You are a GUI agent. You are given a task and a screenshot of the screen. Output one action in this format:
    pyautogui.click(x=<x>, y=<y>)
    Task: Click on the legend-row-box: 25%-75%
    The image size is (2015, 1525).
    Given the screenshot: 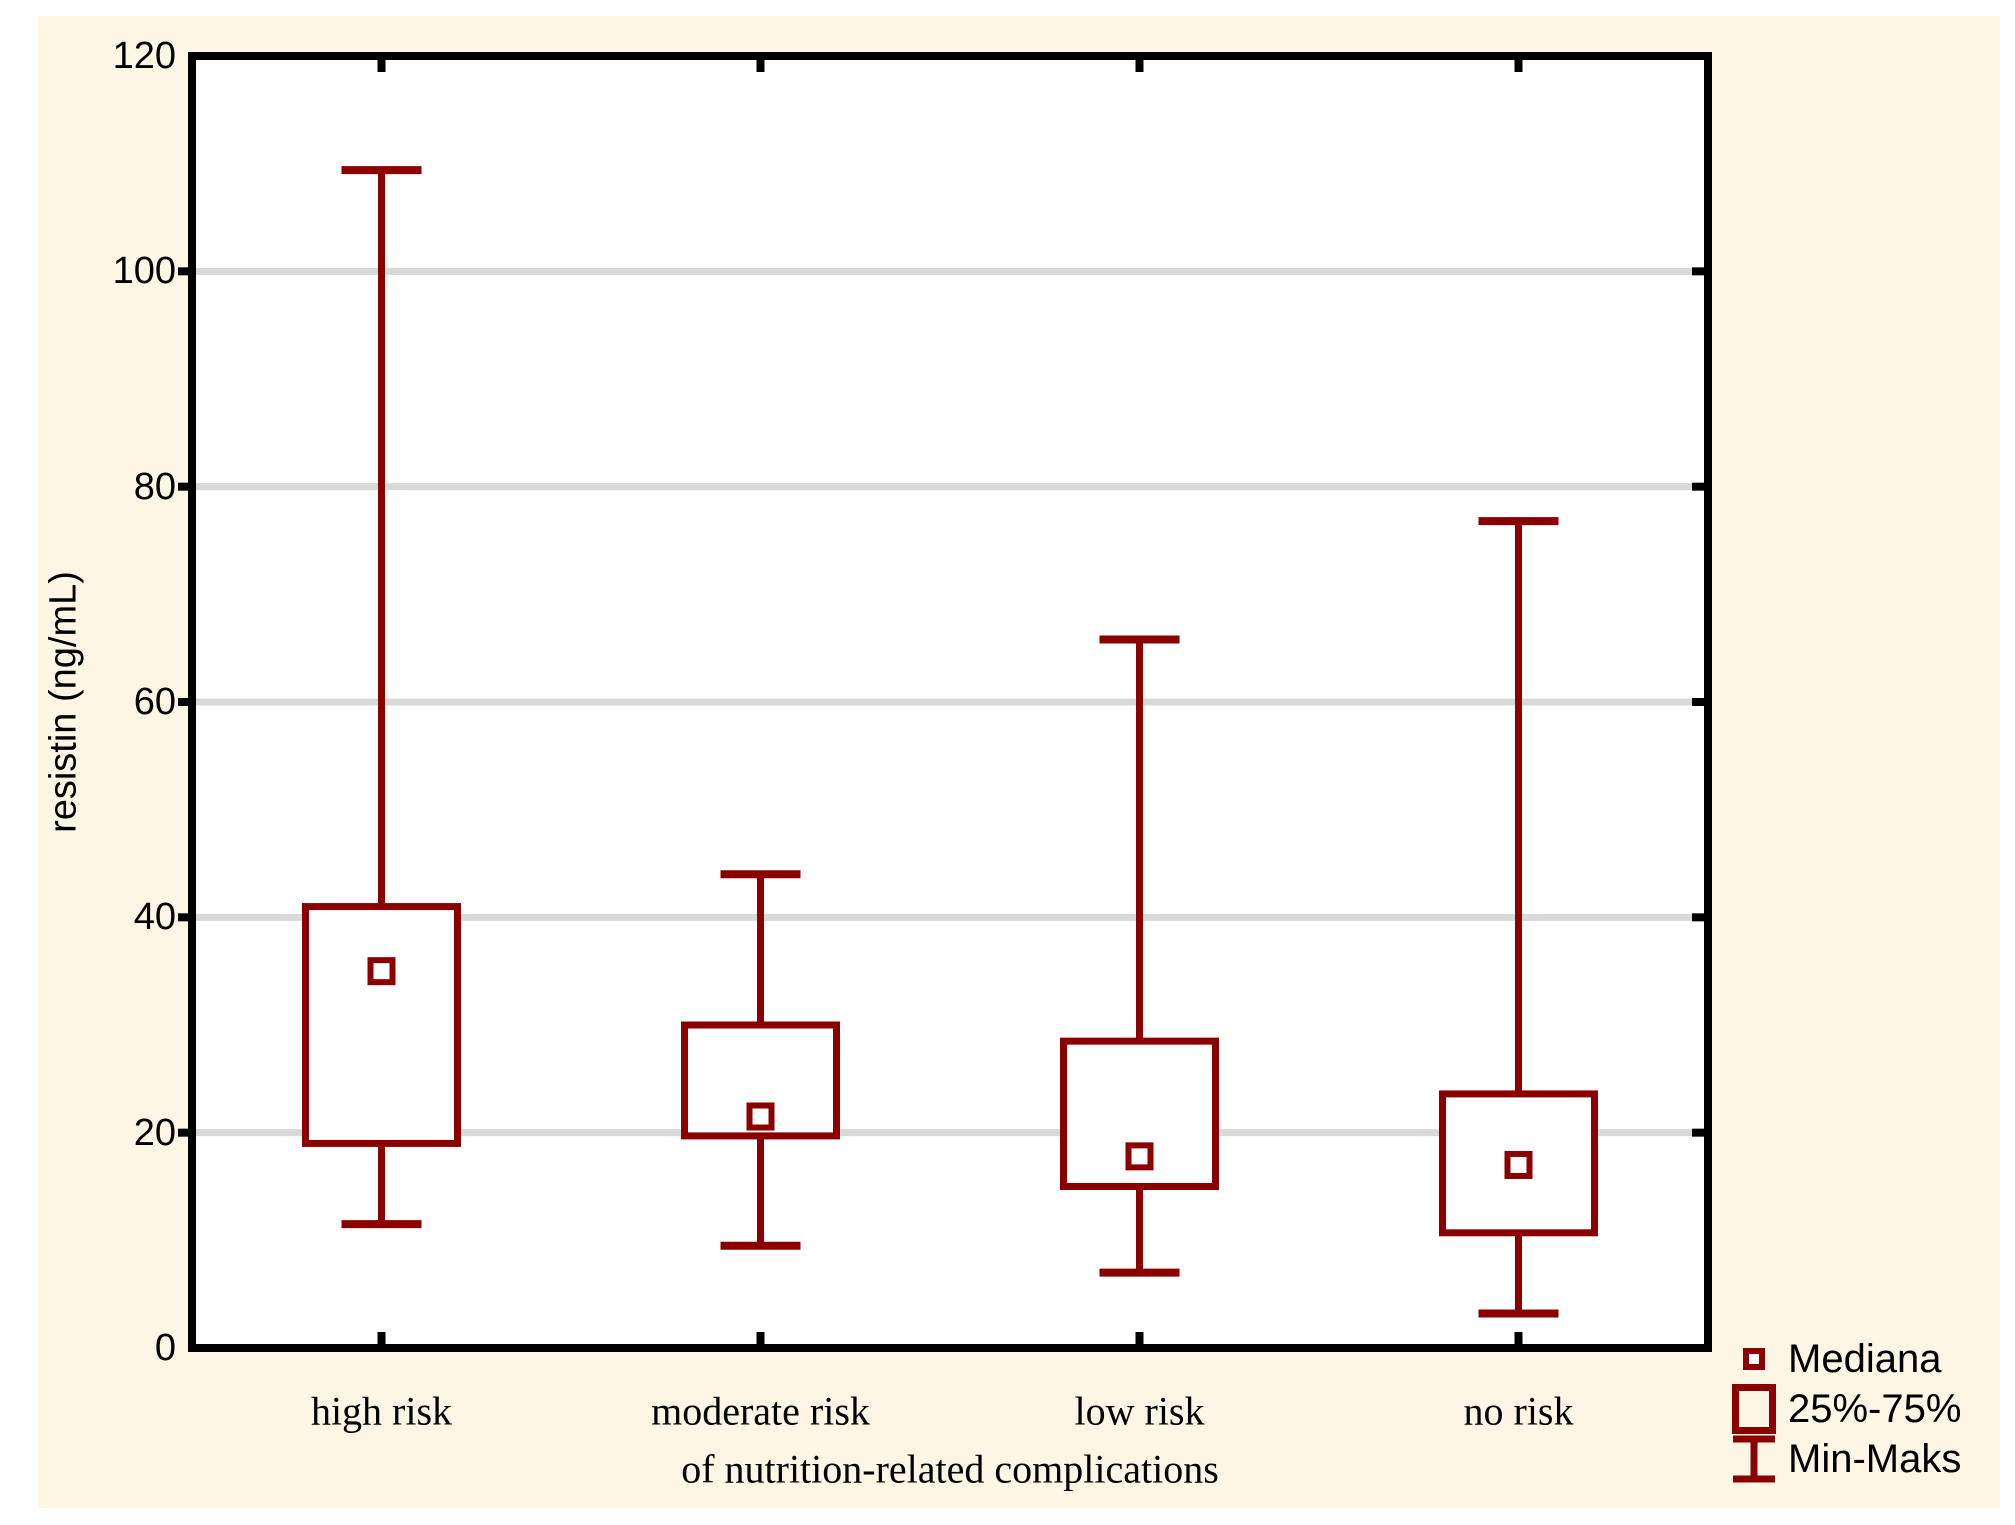 What is the action you would take?
    pyautogui.click(x=1843, y=1409)
    